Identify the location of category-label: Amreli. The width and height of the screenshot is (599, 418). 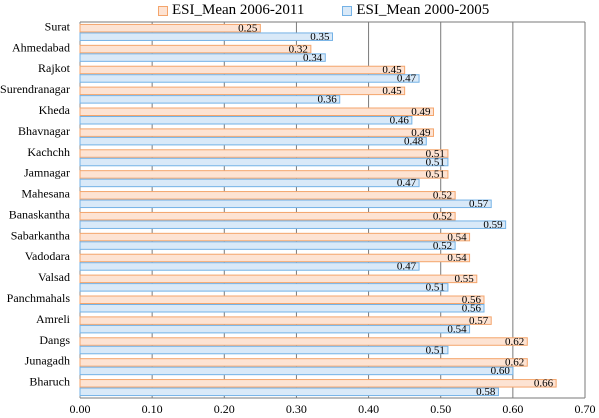
(53, 319).